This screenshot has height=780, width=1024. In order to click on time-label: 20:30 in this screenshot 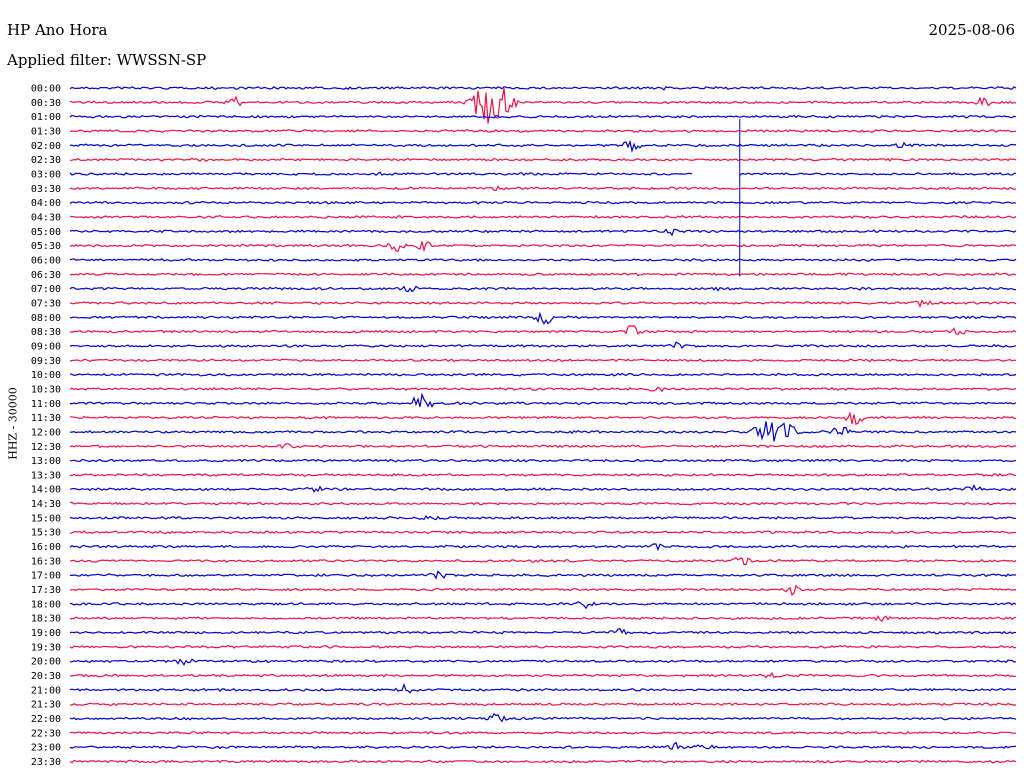, I will do `click(46, 676)`.